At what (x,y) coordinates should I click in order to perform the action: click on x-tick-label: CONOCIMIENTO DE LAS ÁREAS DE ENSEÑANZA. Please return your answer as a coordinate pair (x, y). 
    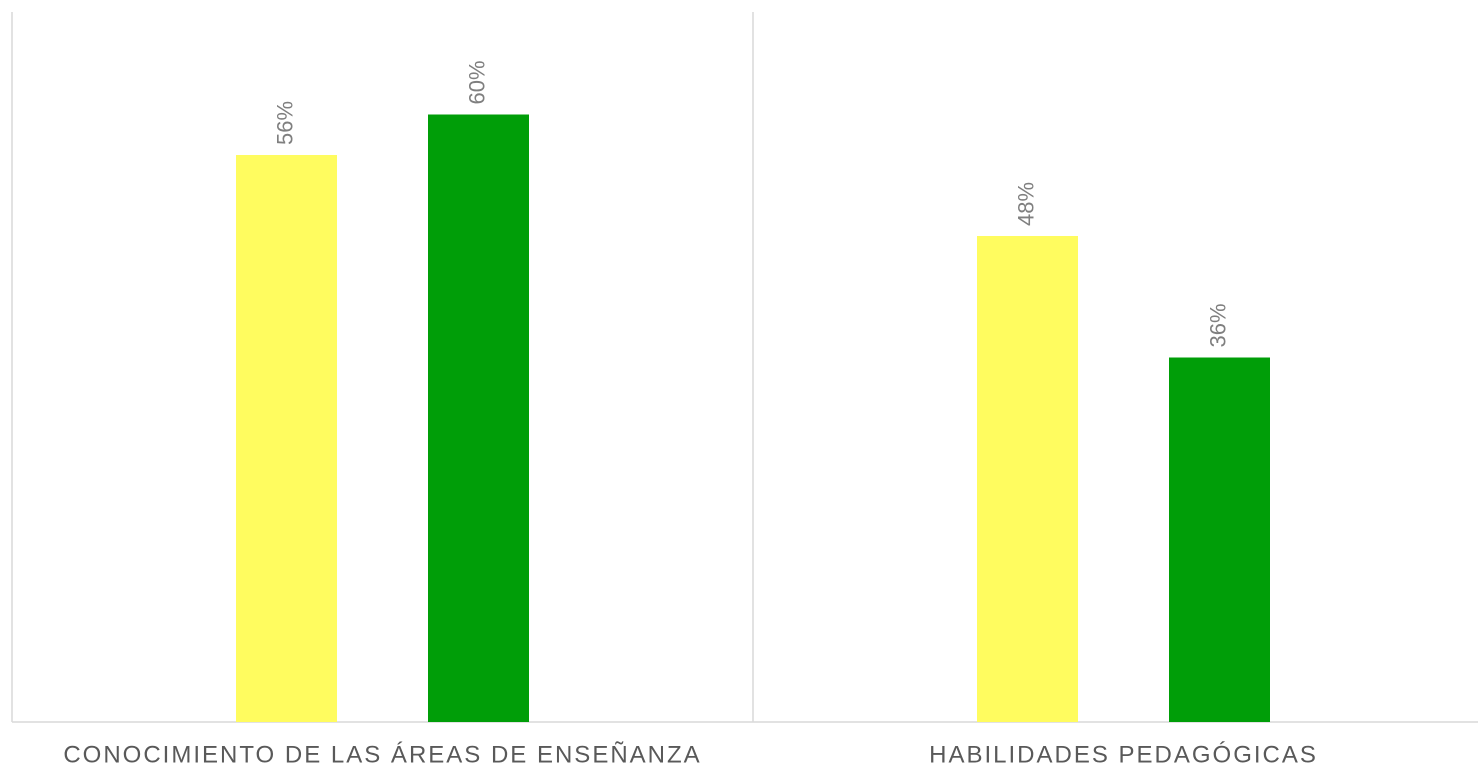
    Looking at the image, I should click on (382, 754).